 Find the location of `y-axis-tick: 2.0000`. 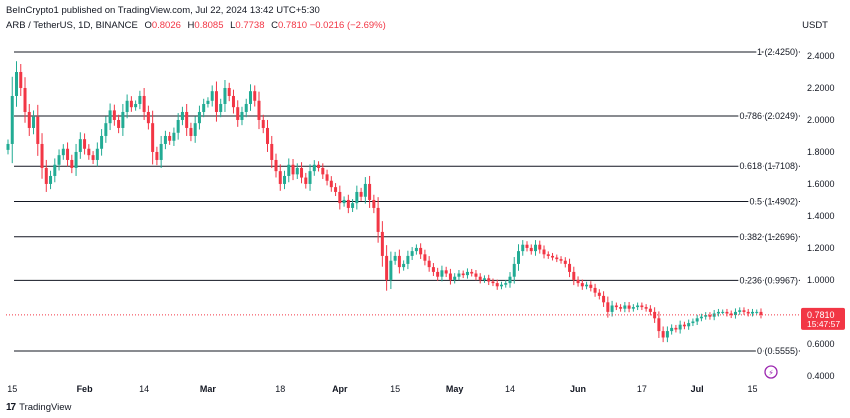

y-axis-tick: 2.0000 is located at coordinates (821, 120).